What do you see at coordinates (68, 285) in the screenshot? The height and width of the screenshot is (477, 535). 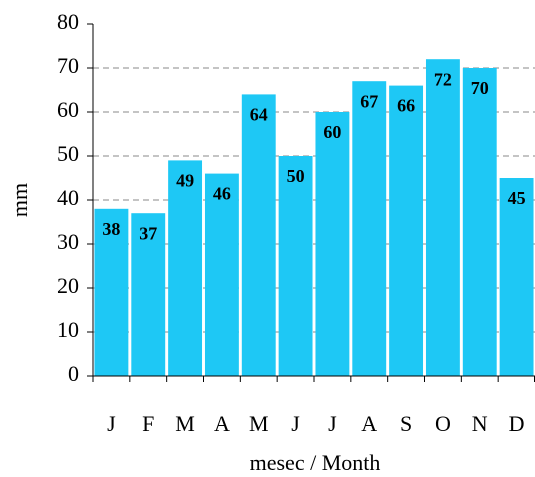 I see `y-tick-label: 20` at bounding box center [68, 285].